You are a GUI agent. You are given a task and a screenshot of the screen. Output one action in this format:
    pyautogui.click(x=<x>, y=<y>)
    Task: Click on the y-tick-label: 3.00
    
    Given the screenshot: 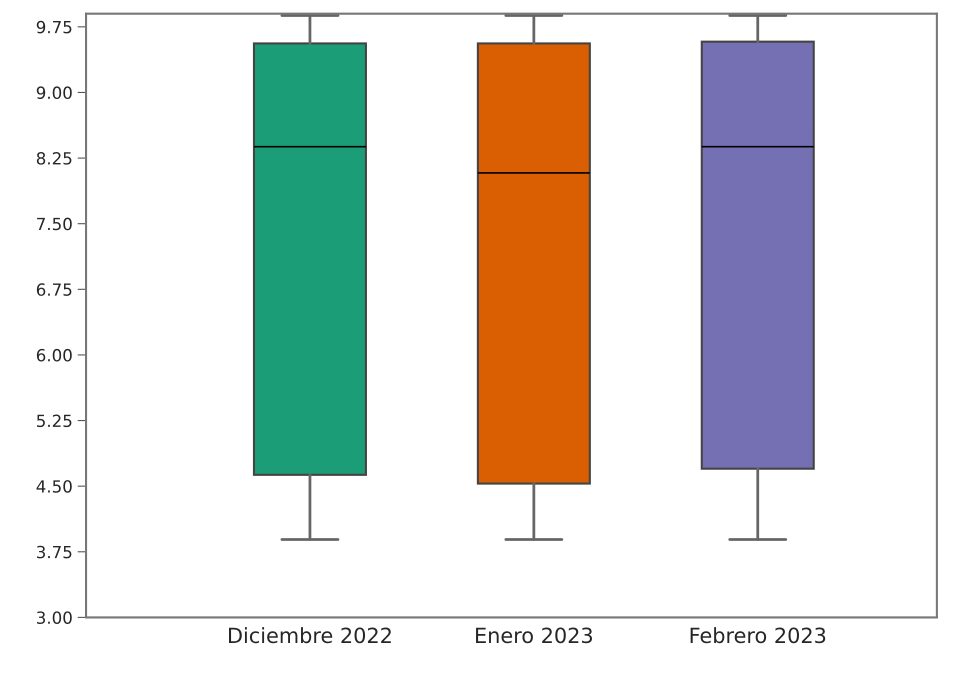 What is the action you would take?
    pyautogui.click(x=54, y=617)
    